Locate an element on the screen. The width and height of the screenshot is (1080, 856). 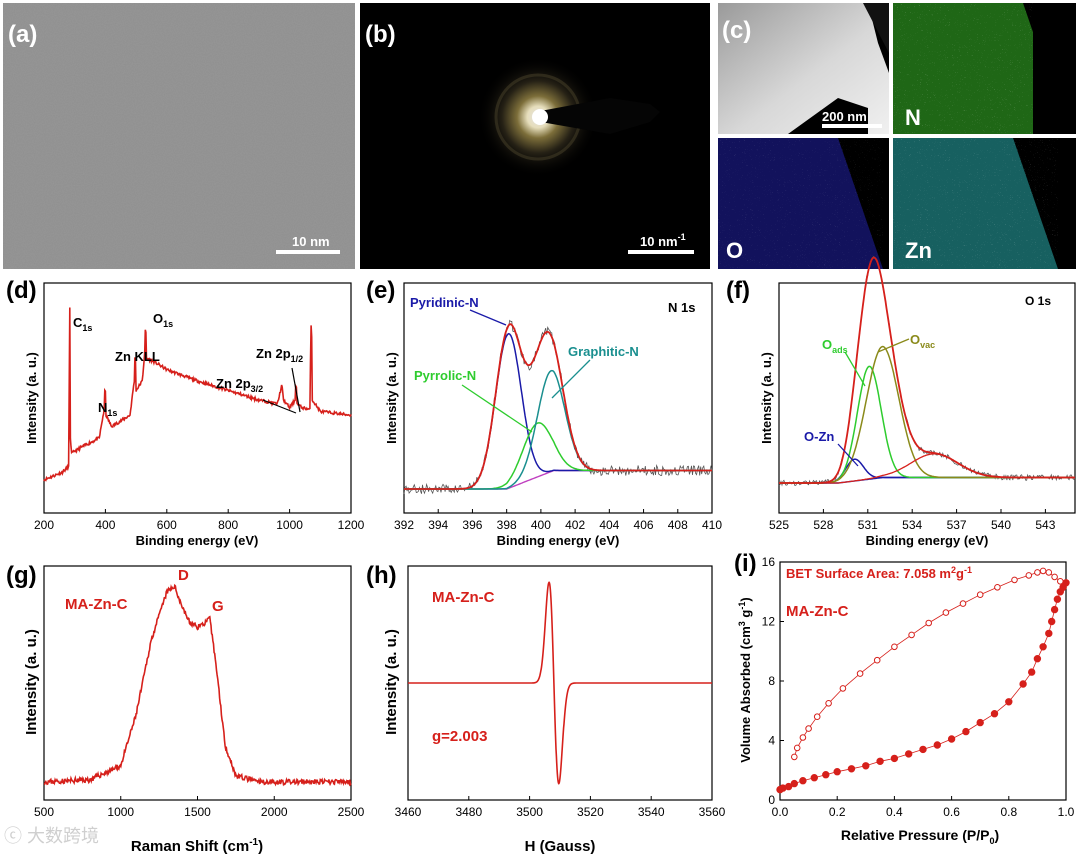
scale-label-a: 10 nm is located at coordinates (311, 241).